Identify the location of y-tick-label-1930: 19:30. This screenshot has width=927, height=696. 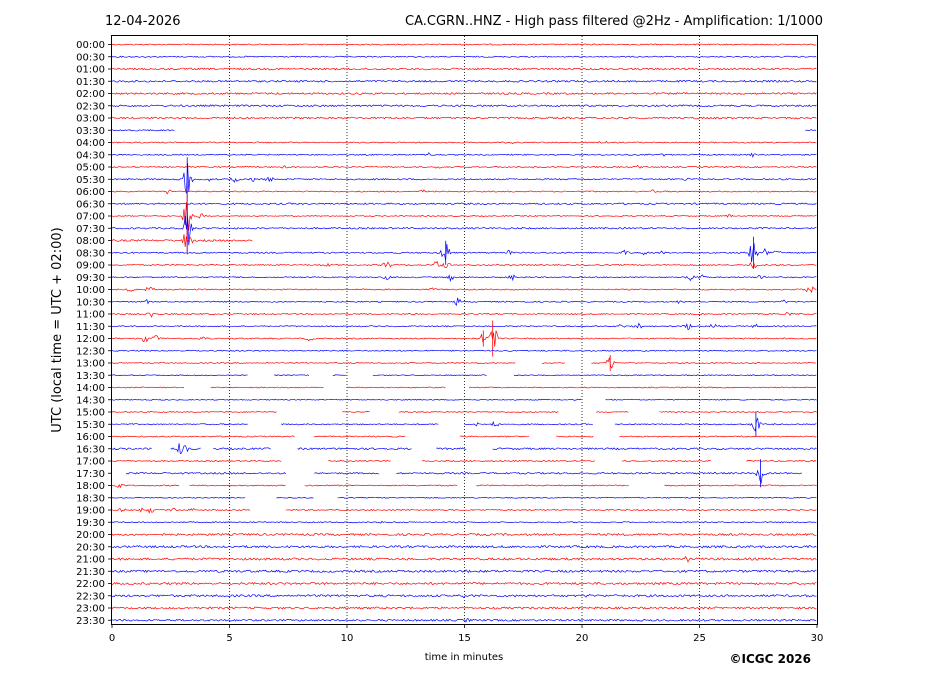
(90, 523).